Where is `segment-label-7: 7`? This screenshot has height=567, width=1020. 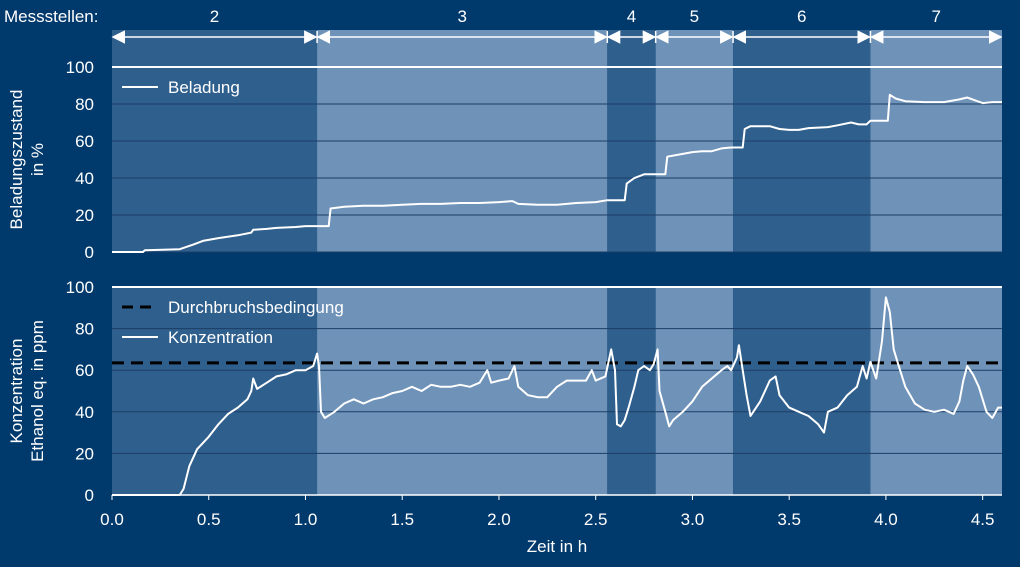
segment-label-7: 7 is located at coordinates (935, 16).